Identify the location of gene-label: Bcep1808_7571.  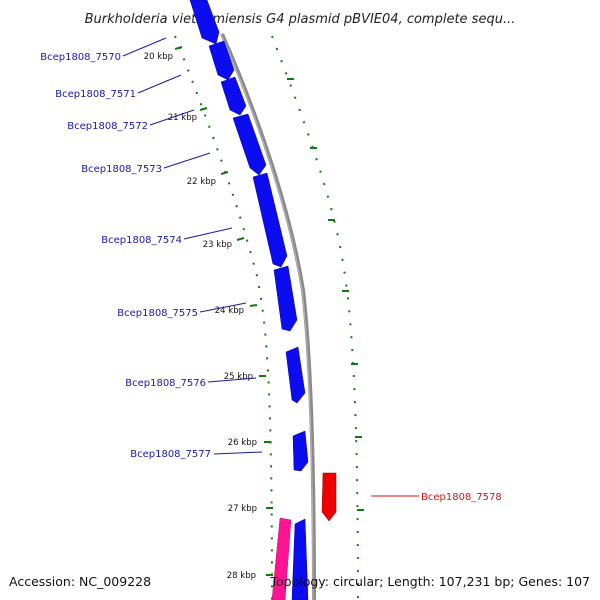
(95, 94).